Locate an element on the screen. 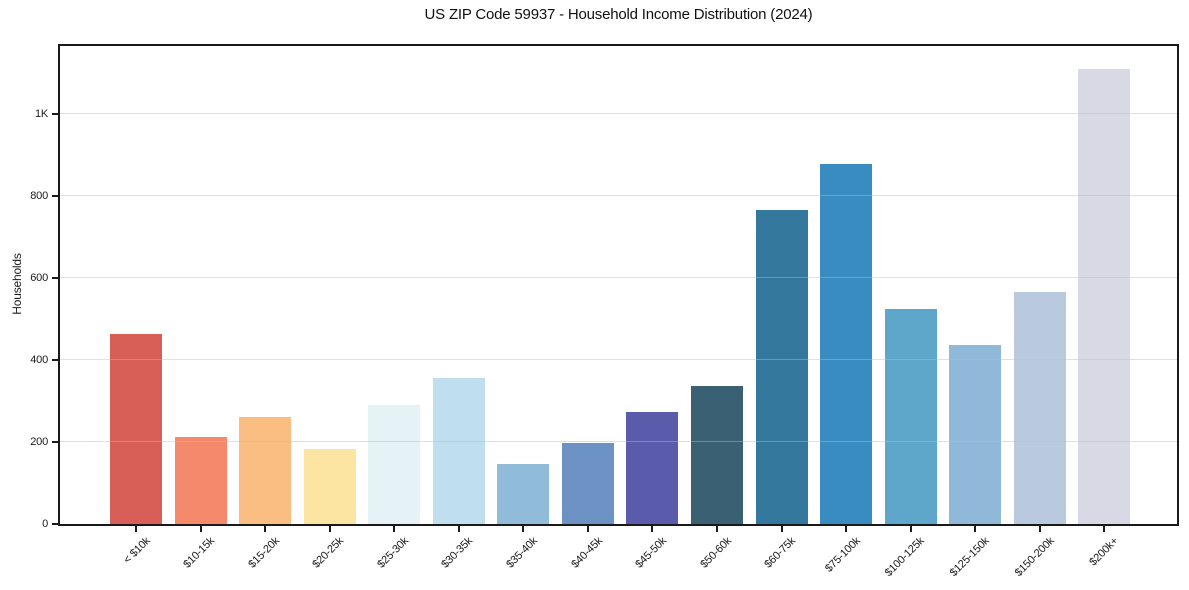 This screenshot has height=590, width=1189. bar-25-30k is located at coordinates (394, 464).